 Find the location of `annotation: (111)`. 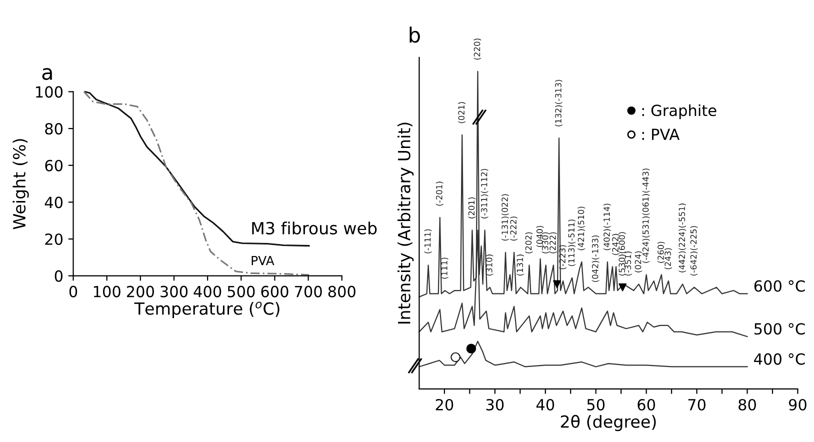

annotation: (111) is located at coordinates (444, 268).